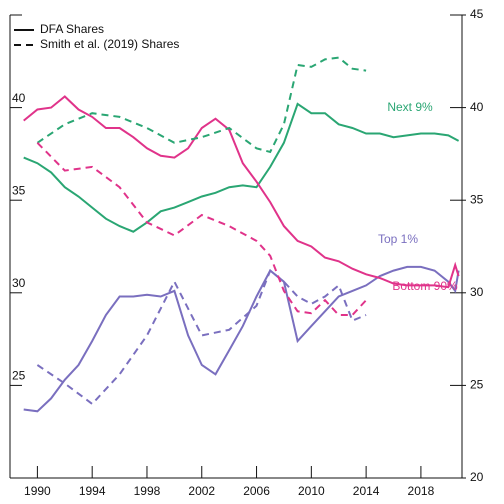 This screenshot has width=504, height=504. I want to click on series-label: Top 1%, so click(398, 239).